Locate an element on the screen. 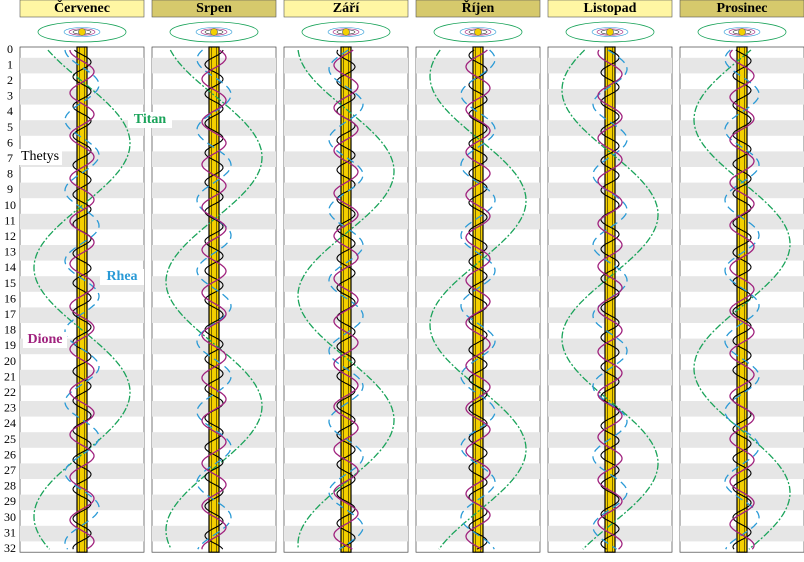 The image size is (804, 562). day-label: 7 is located at coordinates (10, 158).